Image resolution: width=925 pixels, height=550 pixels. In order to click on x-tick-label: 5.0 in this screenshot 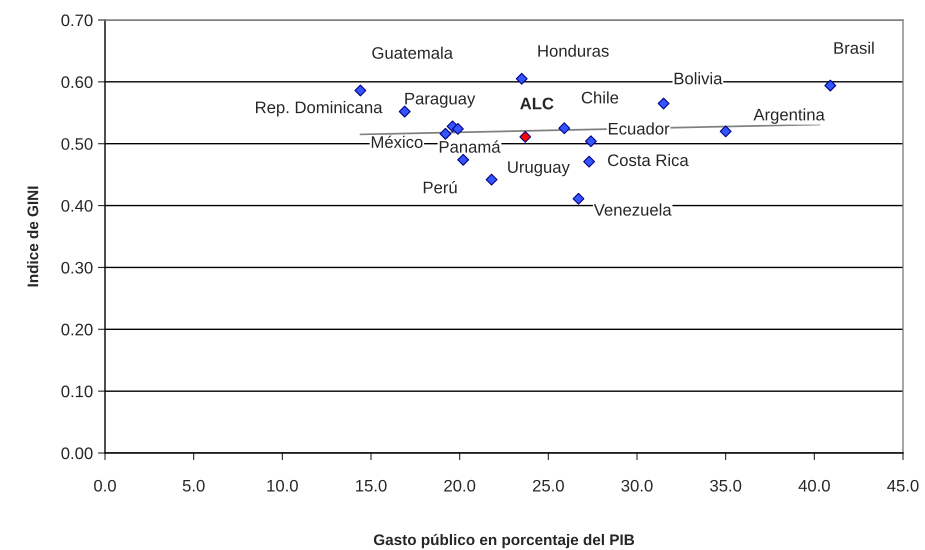, I will do `click(193, 486)`.